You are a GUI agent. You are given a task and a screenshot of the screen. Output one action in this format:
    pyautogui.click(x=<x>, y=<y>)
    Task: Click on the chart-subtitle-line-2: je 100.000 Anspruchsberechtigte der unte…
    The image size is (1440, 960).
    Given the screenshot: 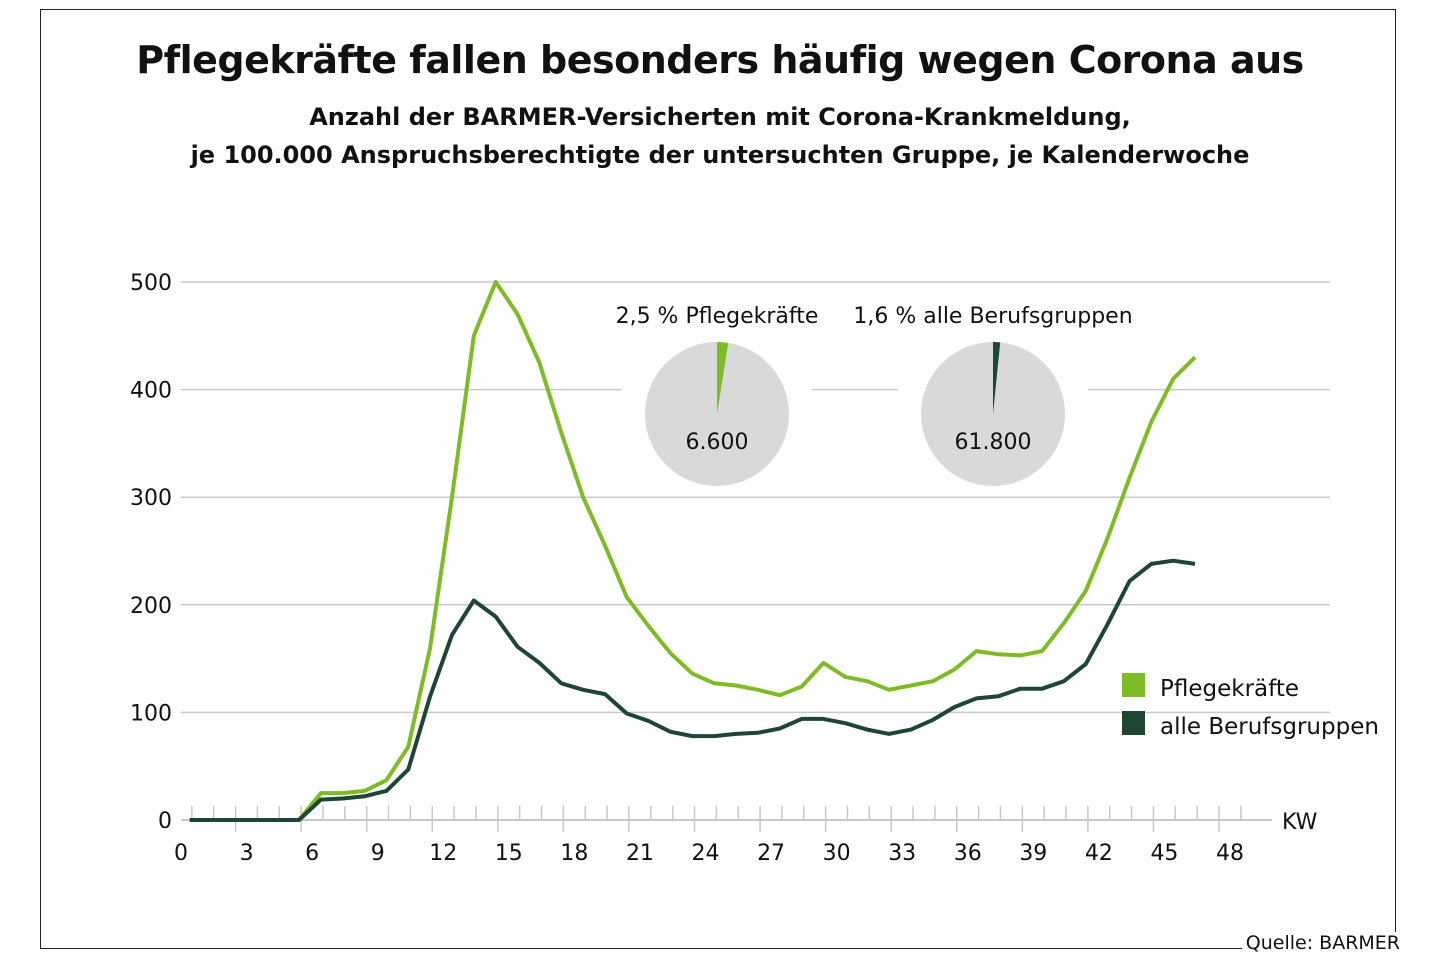 What is the action you would take?
    pyautogui.click(x=720, y=155)
    